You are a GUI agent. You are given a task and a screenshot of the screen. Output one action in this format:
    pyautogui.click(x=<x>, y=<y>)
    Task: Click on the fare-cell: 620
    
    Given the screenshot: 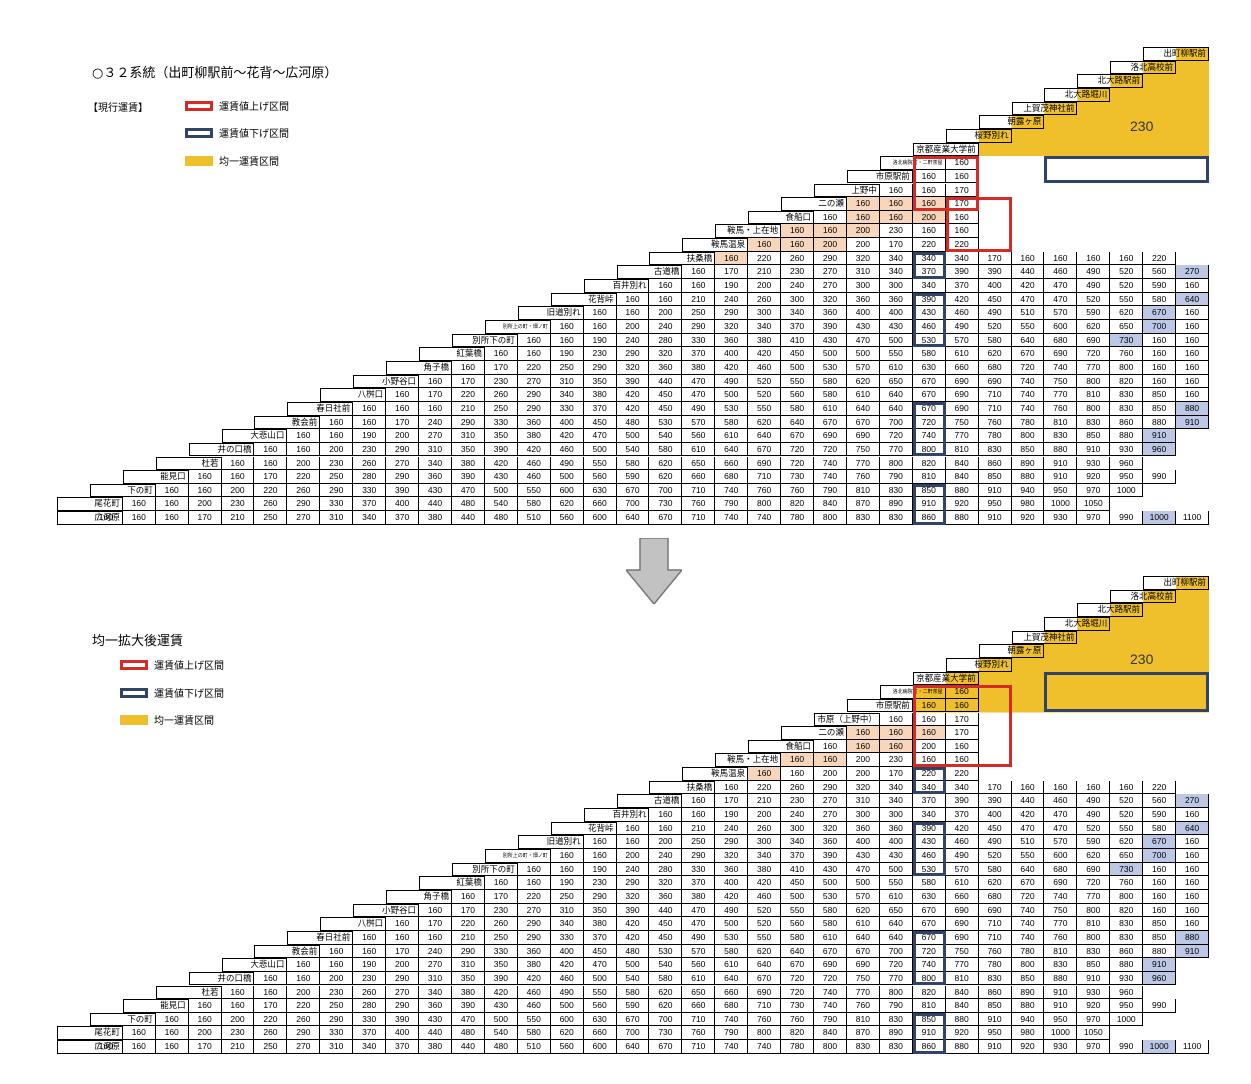 What is the action you would take?
    pyautogui.click(x=666, y=463)
    